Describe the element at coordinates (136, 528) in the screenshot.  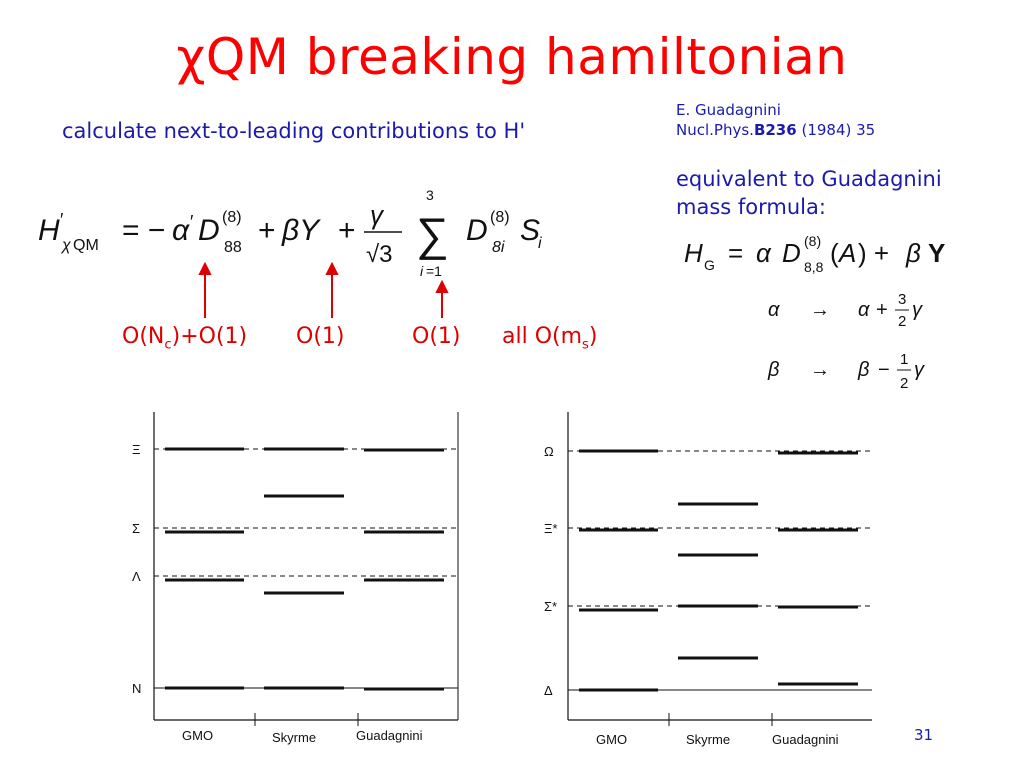
I see `level-label: Σ` at that location.